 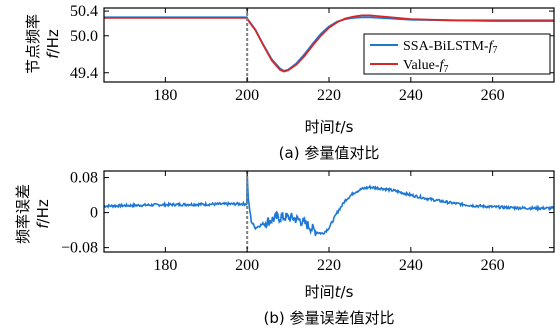 I want to click on legend-label-value: Value-f7, so click(x=425, y=66).